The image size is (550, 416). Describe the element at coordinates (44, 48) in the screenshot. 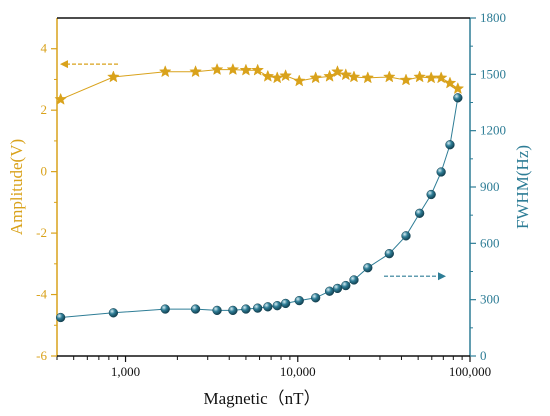

I see `left-y-tick-label: 4` at that location.